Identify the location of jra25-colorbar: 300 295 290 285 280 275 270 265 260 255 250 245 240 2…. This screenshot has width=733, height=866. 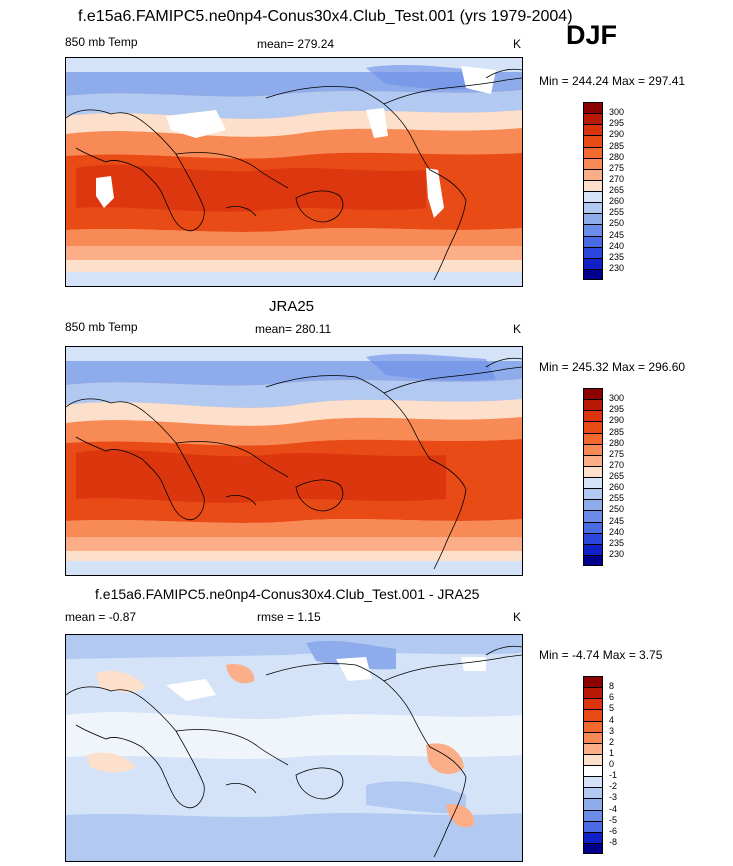
(618, 477).